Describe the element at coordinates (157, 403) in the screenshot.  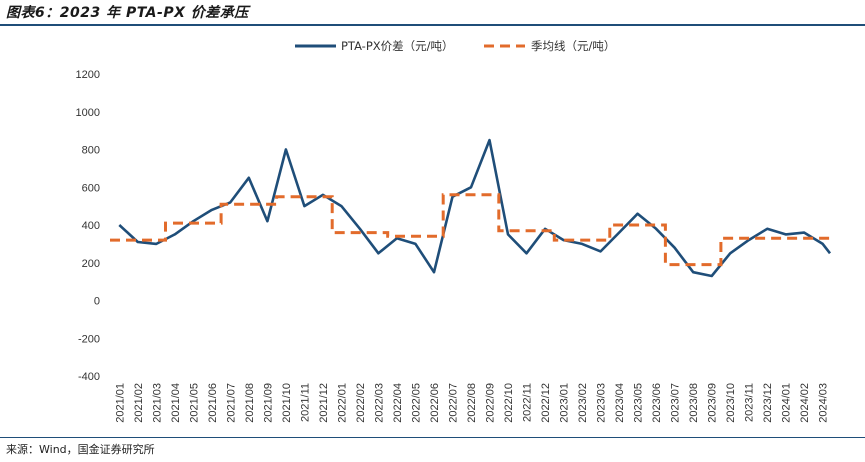
I see `x-tick-label: 2021/03` at that location.